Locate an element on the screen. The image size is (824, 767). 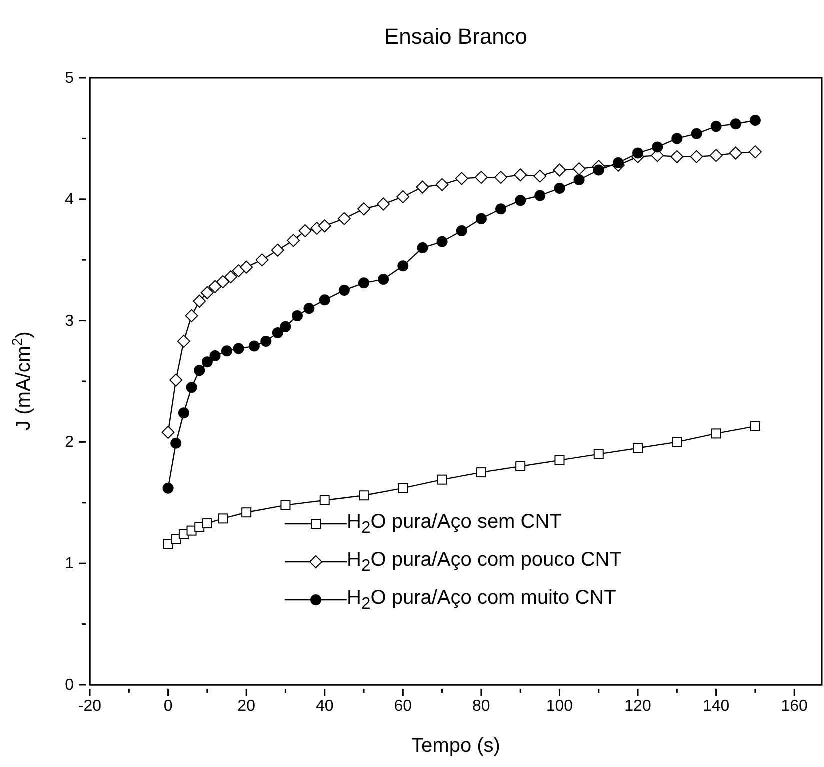
x-tick-label: 100 is located at coordinates (560, 706).